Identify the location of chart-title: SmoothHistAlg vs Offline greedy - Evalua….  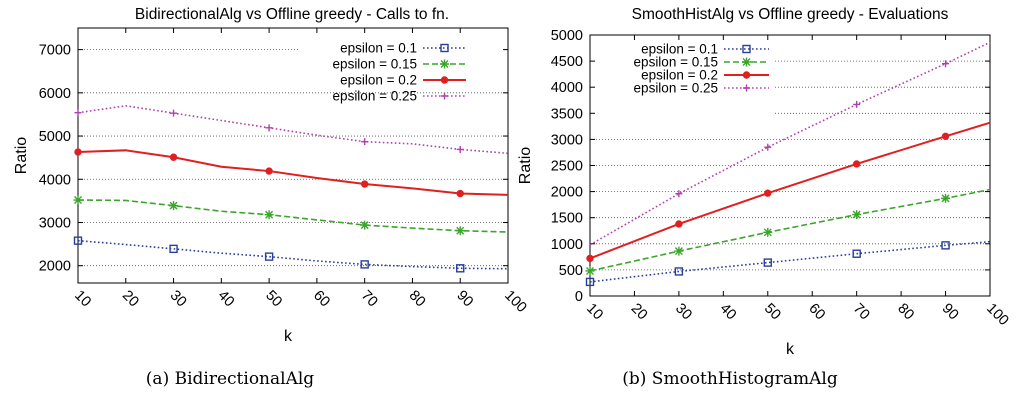
(790, 14).